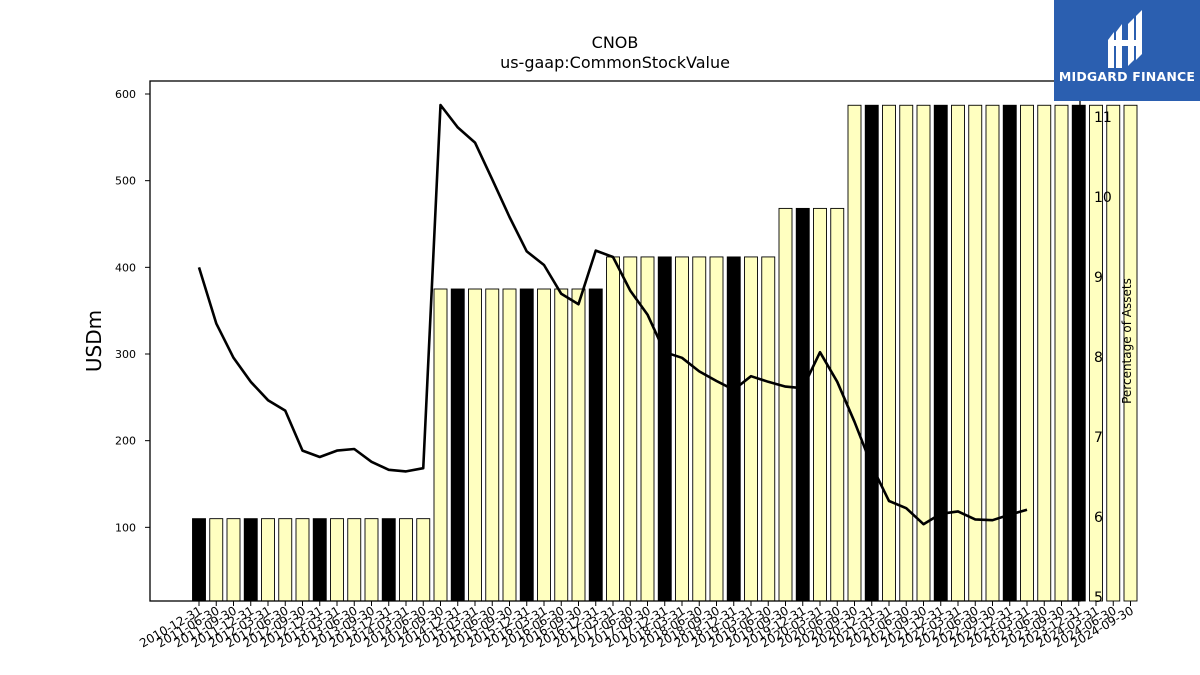 This screenshot has height=675, width=1200. What do you see at coordinates (132, 311) in the screenshot?
I see `left-axis-ticks: 100 200 300 400 500 600` at bounding box center [132, 311].